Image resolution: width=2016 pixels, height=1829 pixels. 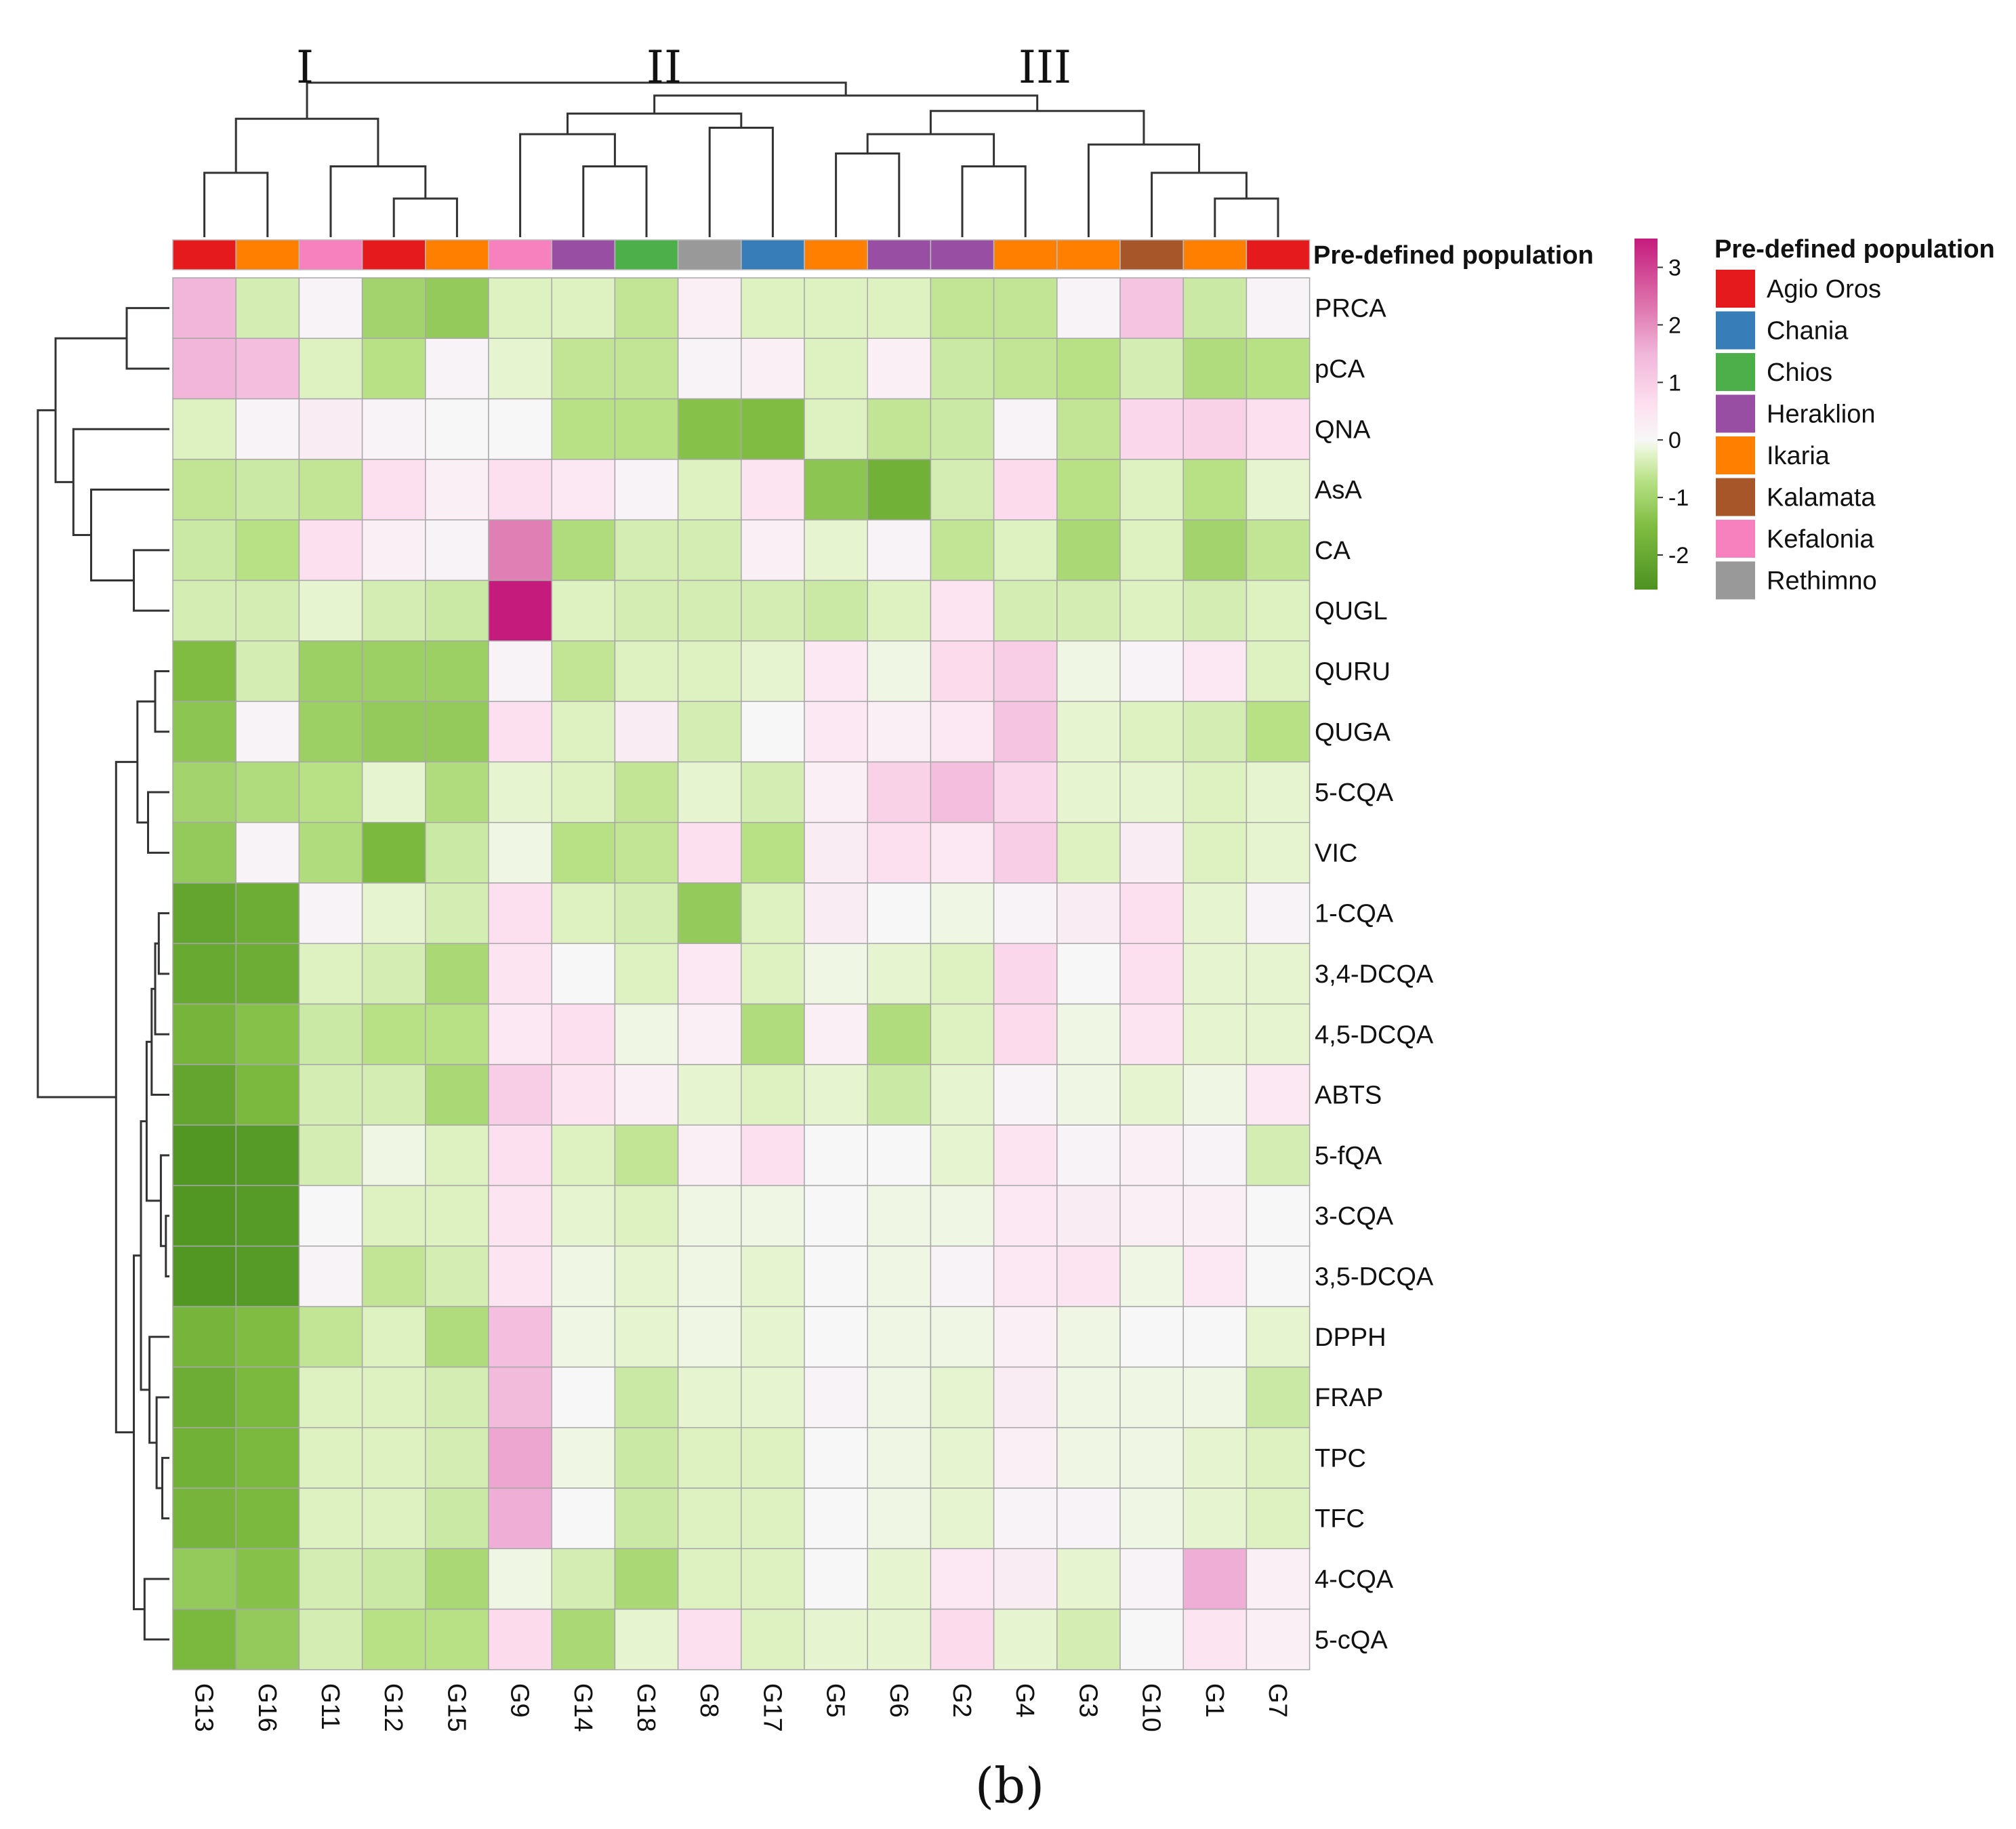 What do you see at coordinates (1678, 498) in the screenshot?
I see `color-scale-tick-label: -1` at bounding box center [1678, 498].